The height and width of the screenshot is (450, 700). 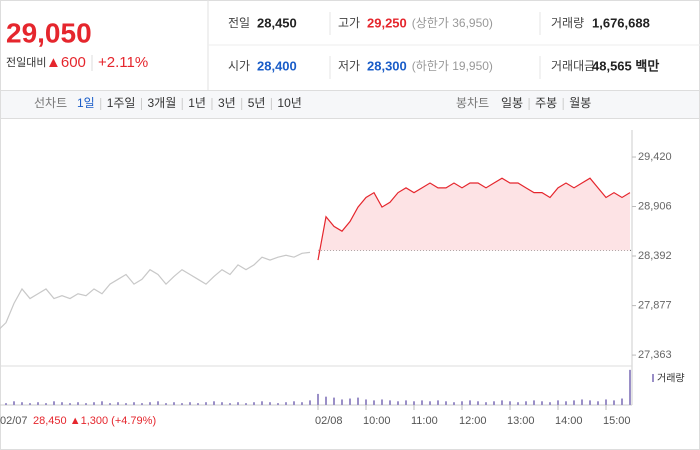 I want to click on price-line, so click(x=155, y=290).